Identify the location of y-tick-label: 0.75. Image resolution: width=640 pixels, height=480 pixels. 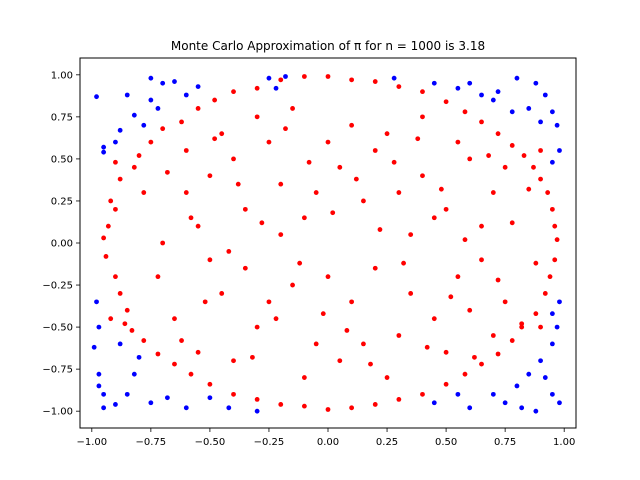
(62, 117).